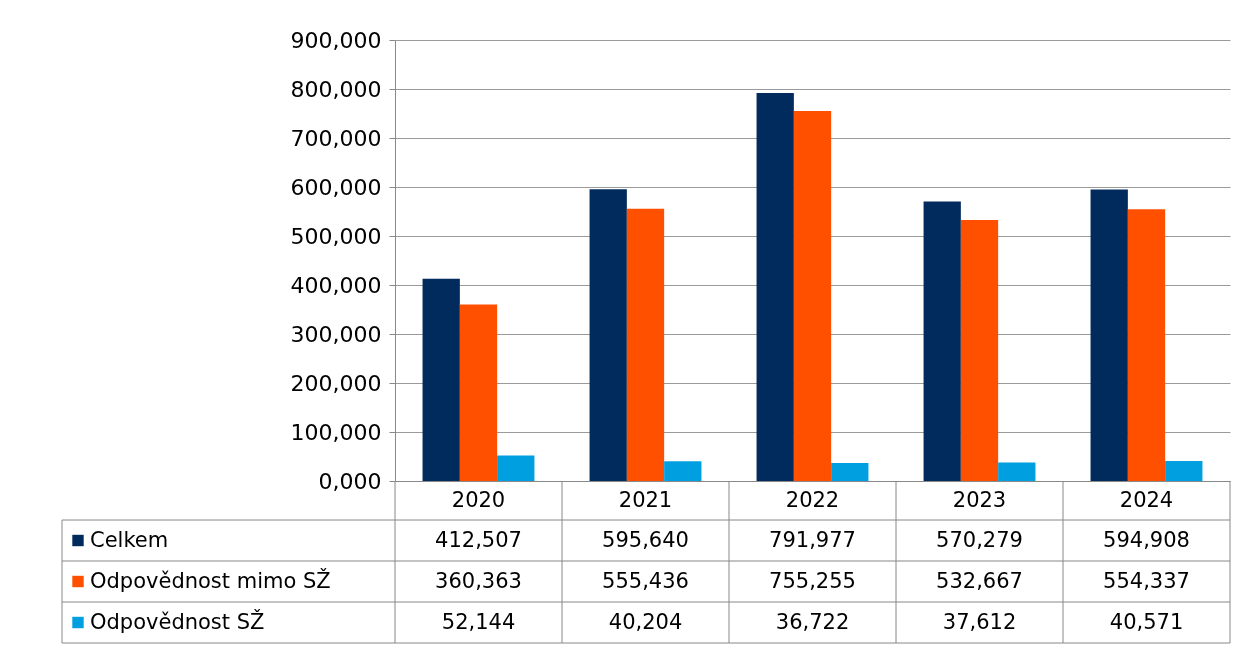  Describe the element at coordinates (979, 539) in the screenshot. I see `data-label: 570,279` at that location.